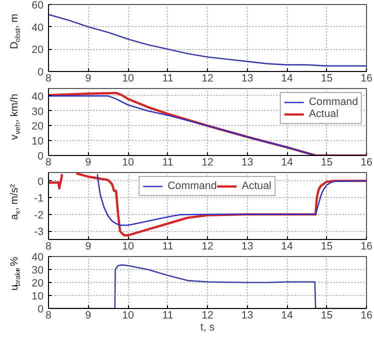 This screenshot has width=374, height=337. What do you see at coordinates (38, 6) in the screenshot?
I see `y-tick-label: 60` at bounding box center [38, 6].